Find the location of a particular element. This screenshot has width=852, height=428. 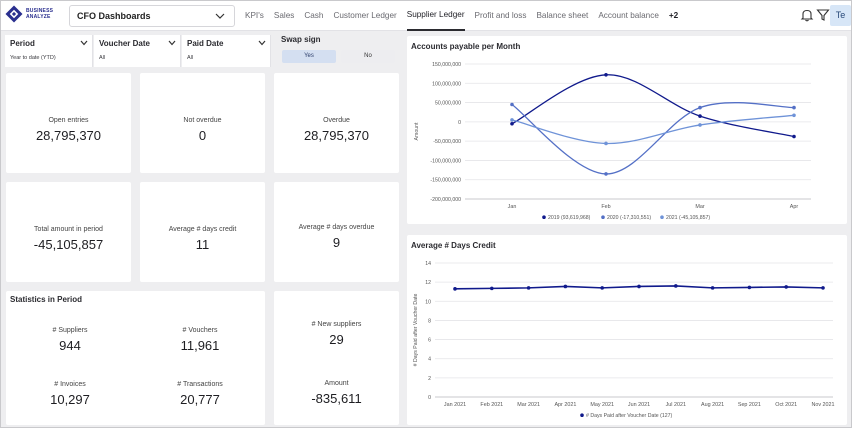

kpi-value: 29 is located at coordinates (336, 339).